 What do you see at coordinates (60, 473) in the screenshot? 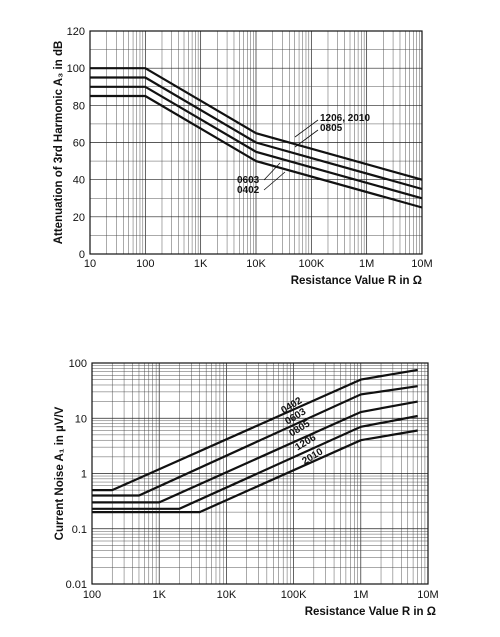
I see `y-axis-label: Current Noise A₁ in µV/V` at bounding box center [60, 473].